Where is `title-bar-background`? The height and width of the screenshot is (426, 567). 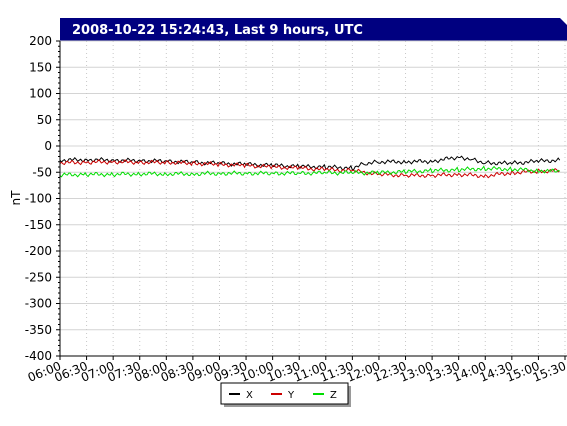
title-bar-background is located at coordinates (313, 29).